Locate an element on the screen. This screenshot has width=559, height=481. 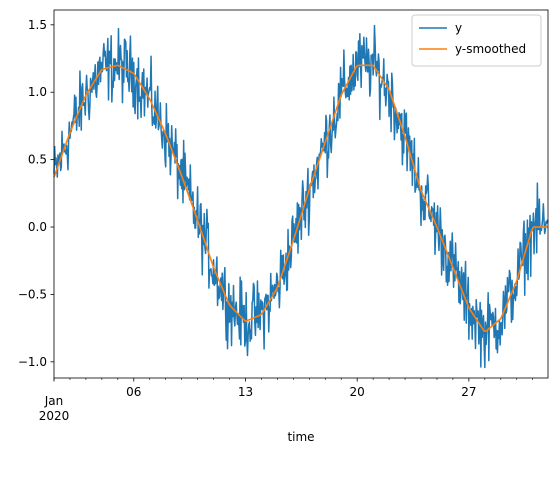
x-tick-label: 20 is located at coordinates (357, 392).